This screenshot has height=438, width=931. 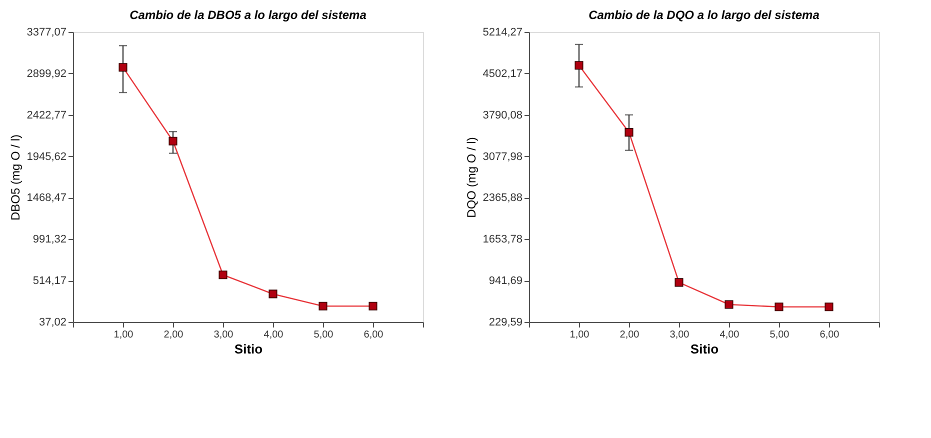 I want to click on y-tick-label: 3377,07, so click(x=46, y=32).